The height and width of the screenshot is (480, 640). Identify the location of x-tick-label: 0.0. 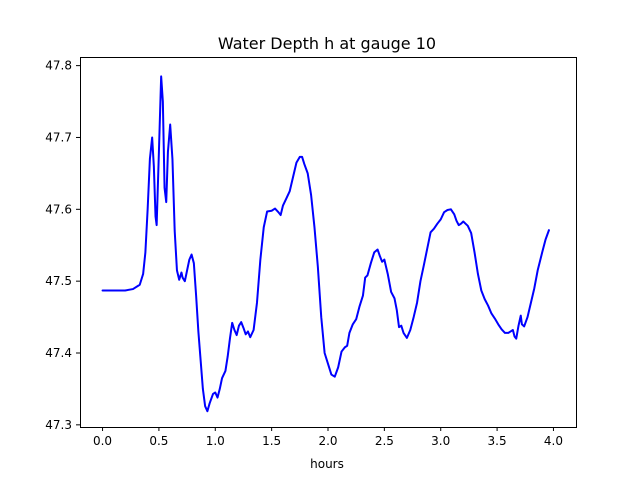
(102, 441).